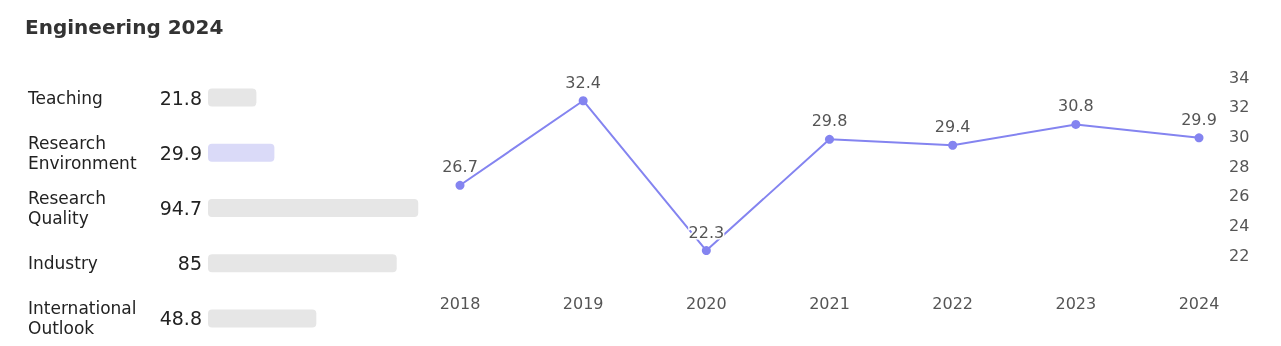  I want to click on y-tick-label: Teaching, so click(65, 97).